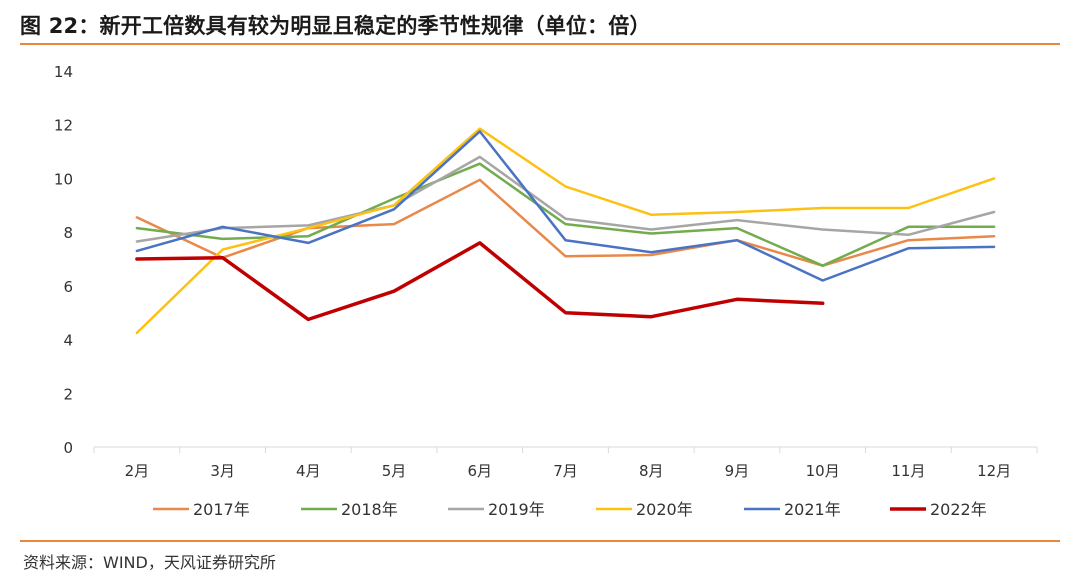  Describe the element at coordinates (958, 509) in the screenshot. I see `legend-label: 2022年` at that location.